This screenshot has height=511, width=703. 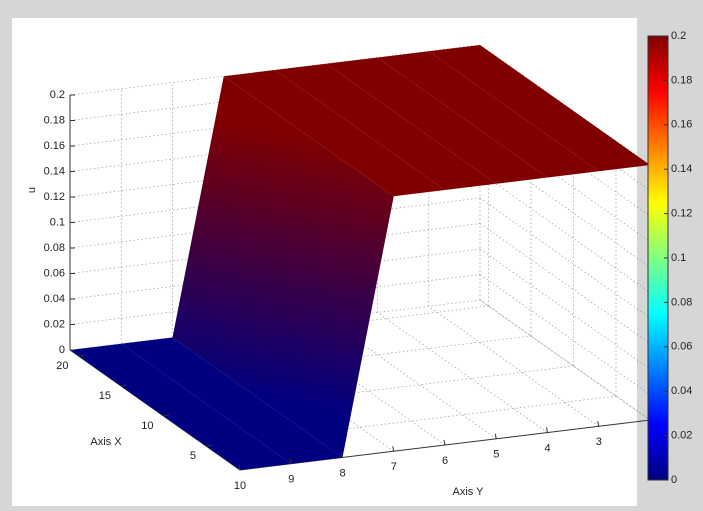 I want to click on colorbar-tick-label: 0.1, so click(x=678, y=258).